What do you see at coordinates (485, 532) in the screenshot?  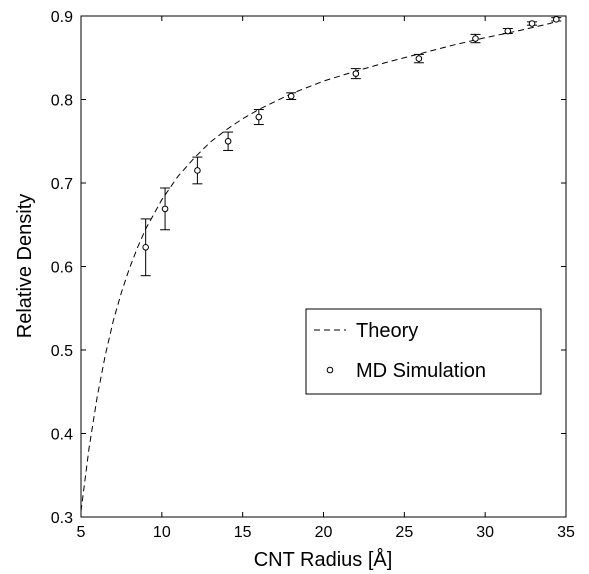 I see `x-tick-label: 30` at bounding box center [485, 532].